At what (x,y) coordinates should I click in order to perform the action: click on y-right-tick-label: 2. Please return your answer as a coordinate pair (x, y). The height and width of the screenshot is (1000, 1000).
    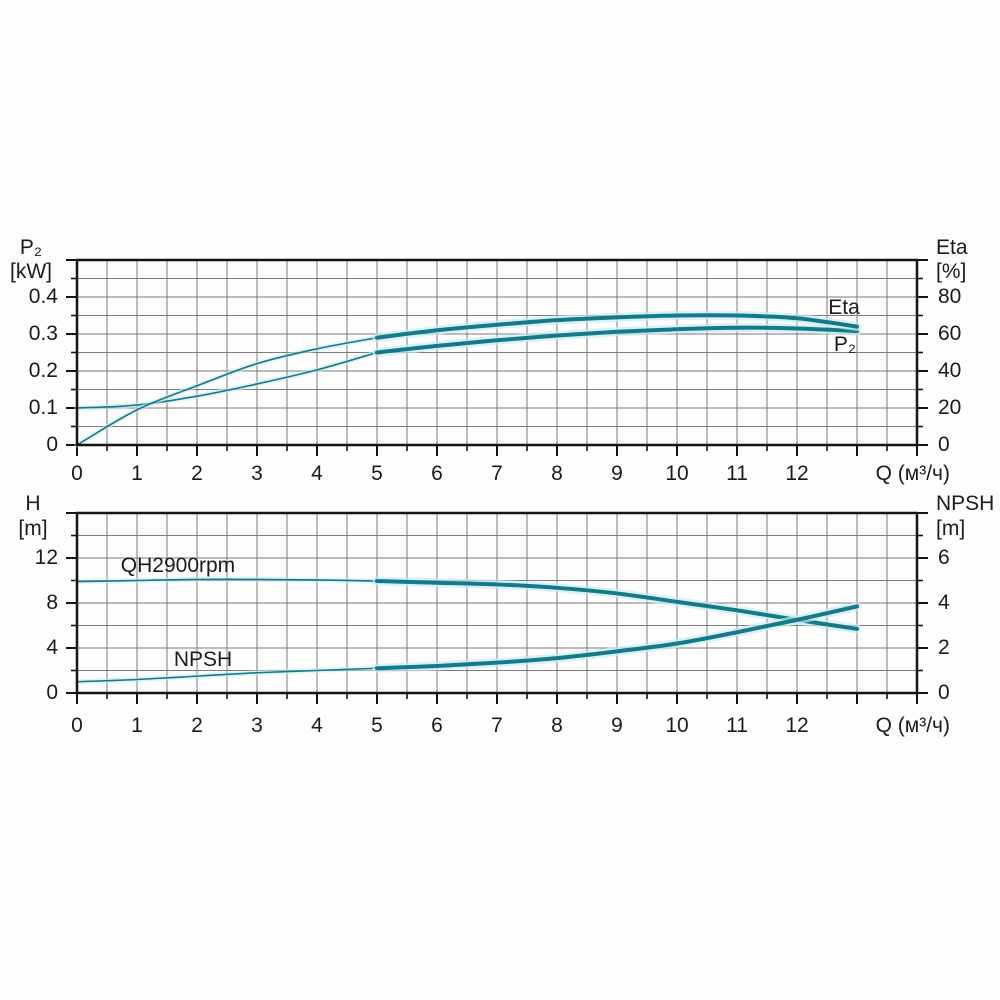
    Looking at the image, I should click on (944, 647).